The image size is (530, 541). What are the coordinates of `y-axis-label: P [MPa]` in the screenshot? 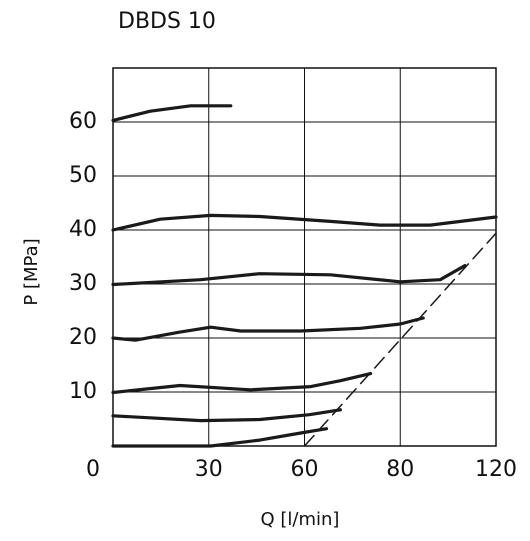 It's located at (31, 271).